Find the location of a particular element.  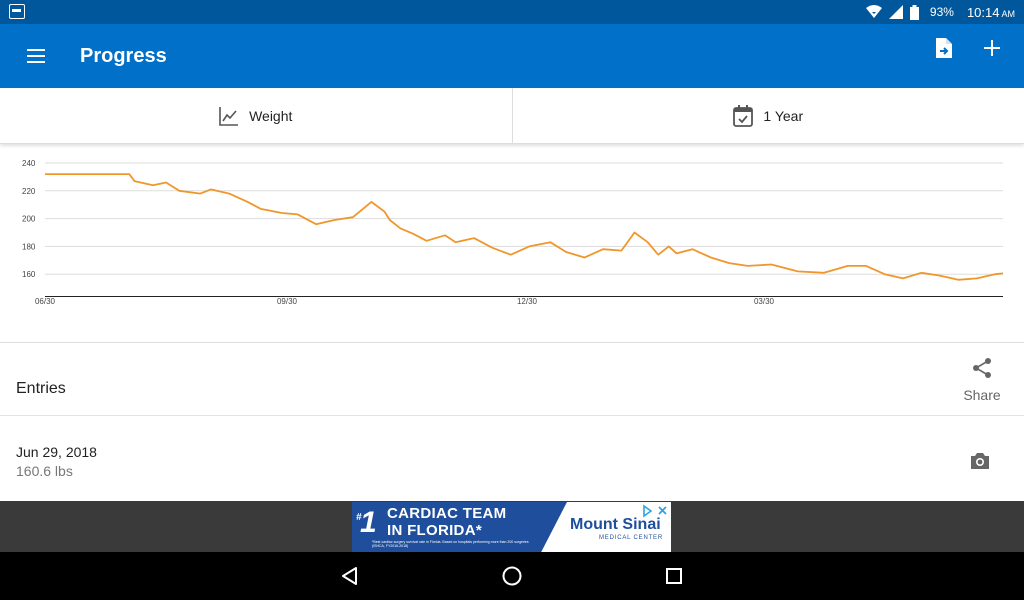

y-tick-label: 180 is located at coordinates (29, 246).